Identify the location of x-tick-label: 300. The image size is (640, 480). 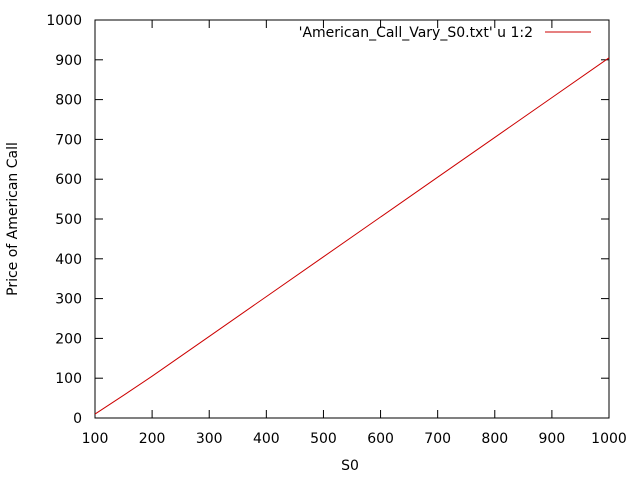
(209, 439).